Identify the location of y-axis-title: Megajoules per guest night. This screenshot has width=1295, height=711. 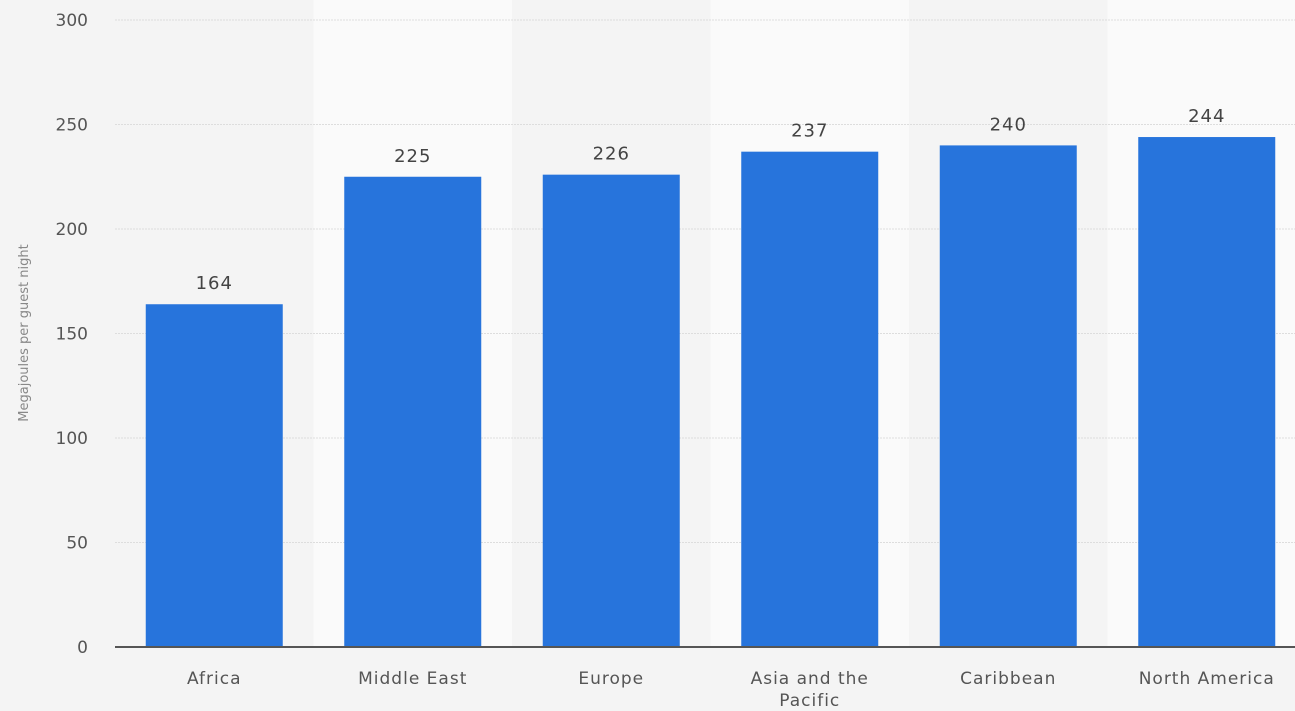
(24, 332).